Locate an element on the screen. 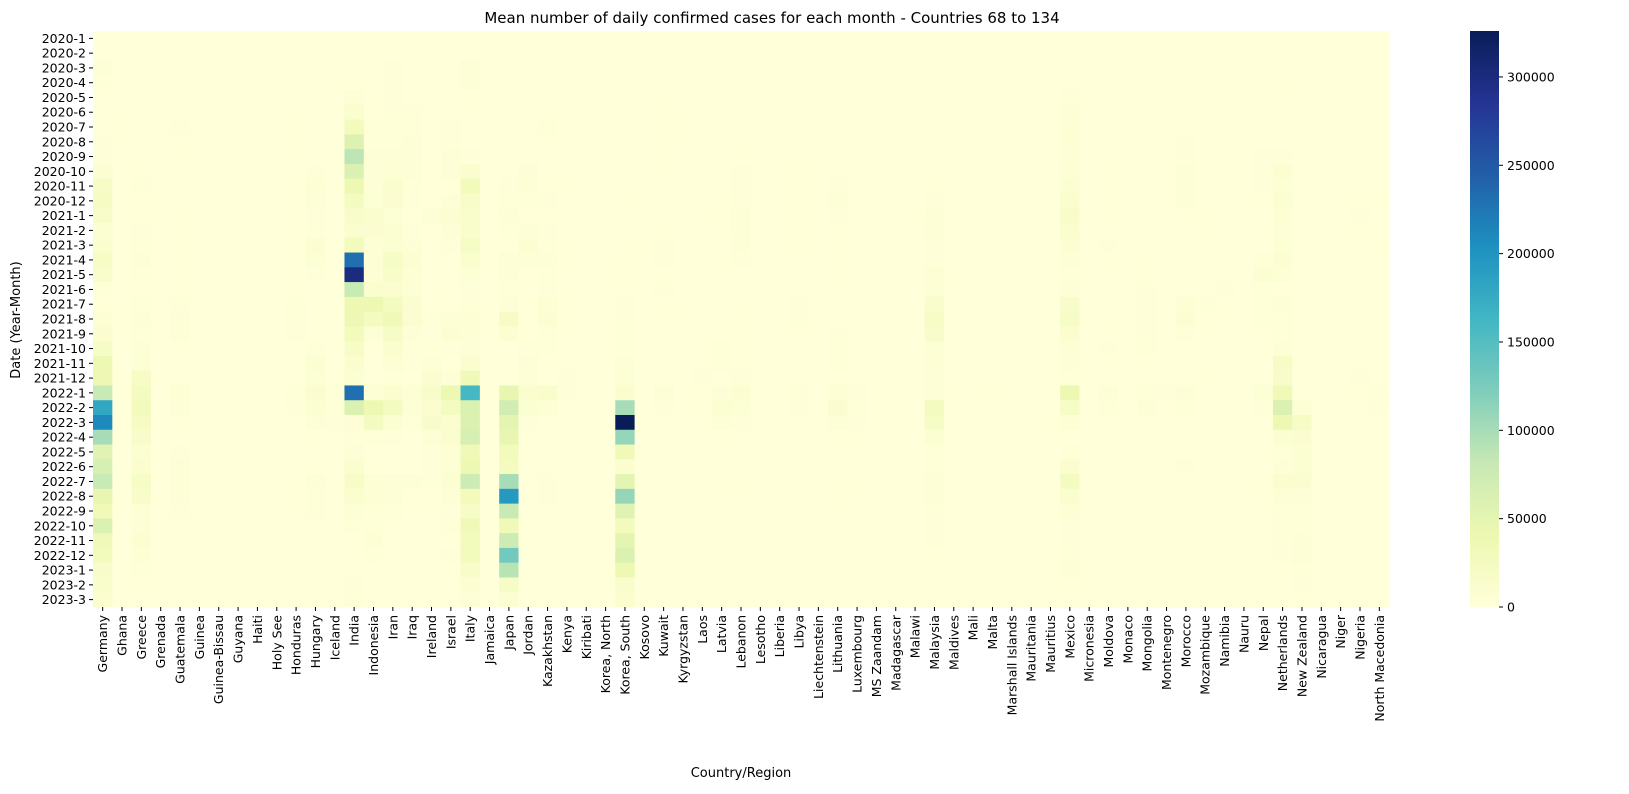  x-tick-label: Malaysia is located at coordinates (934, 642).